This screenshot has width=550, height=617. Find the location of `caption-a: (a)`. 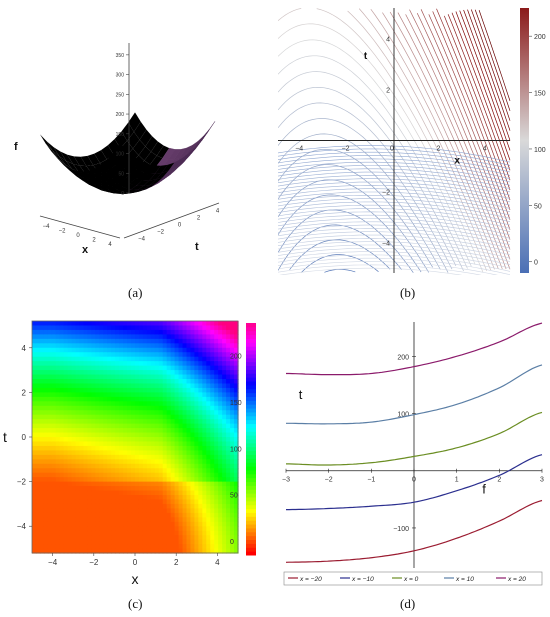

caption-a: (a) is located at coordinates (135, 292).